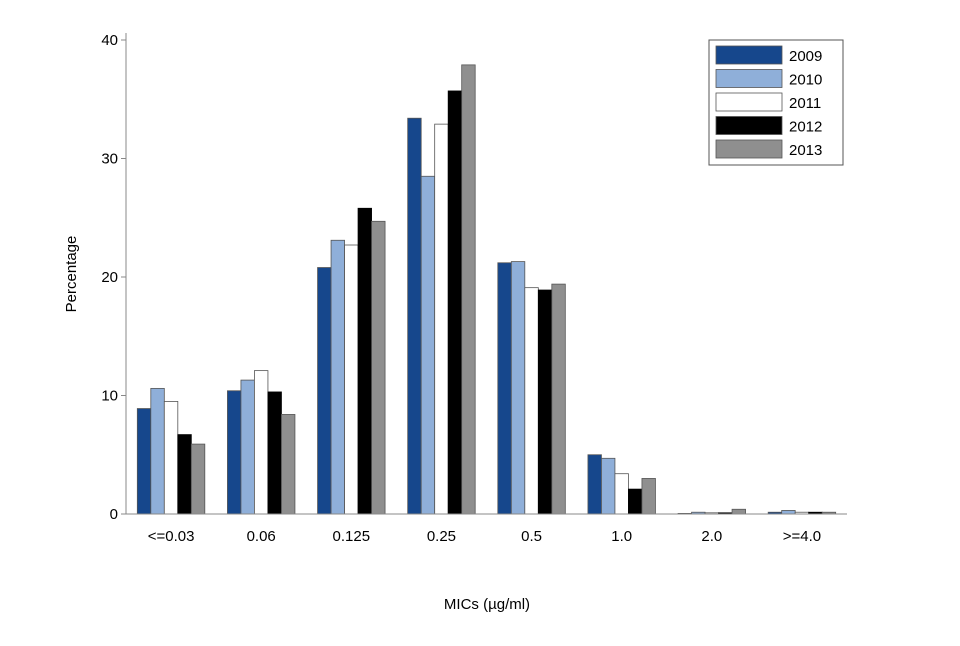 The width and height of the screenshot is (960, 646). Describe the element at coordinates (802, 536) in the screenshot. I see `x-tick-label: >=4.0` at that location.